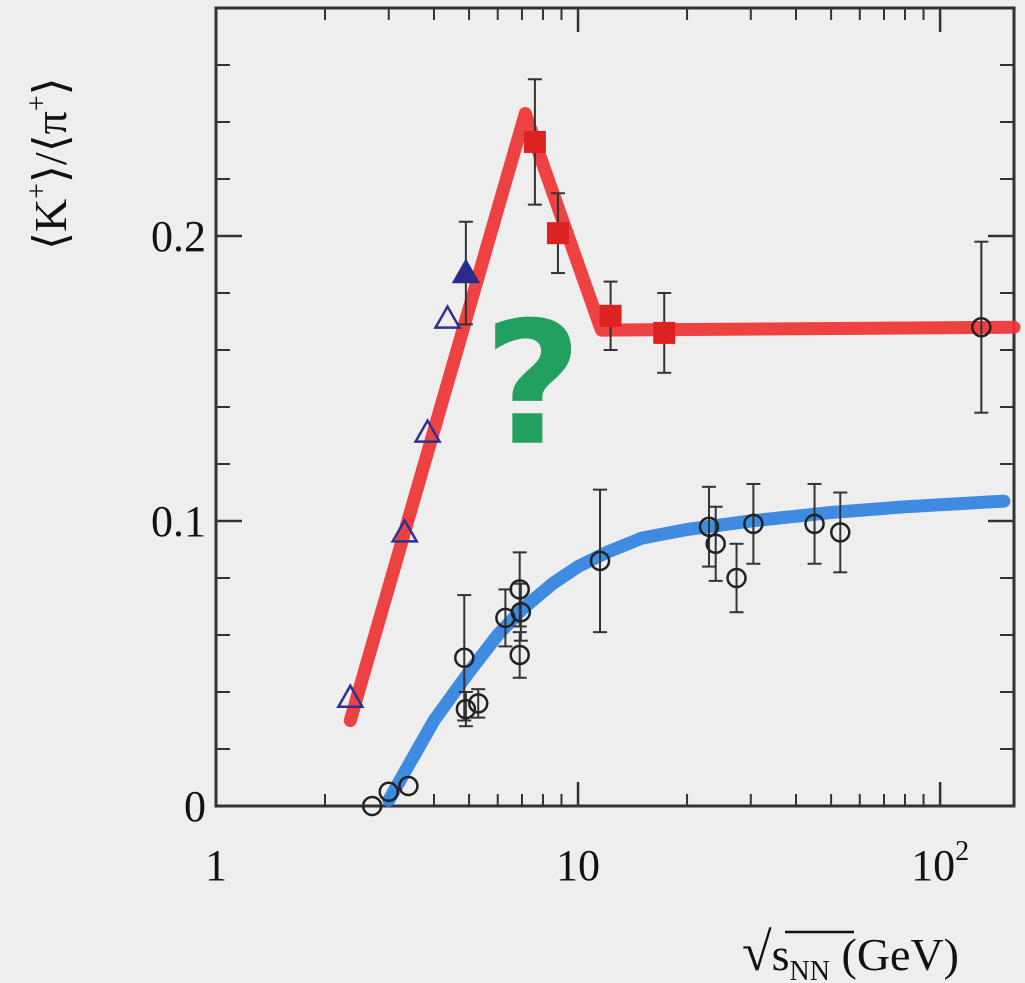  What do you see at coordinates (50, 224) in the screenshot?
I see `y-title-open: ⟨K` at bounding box center [50, 224].